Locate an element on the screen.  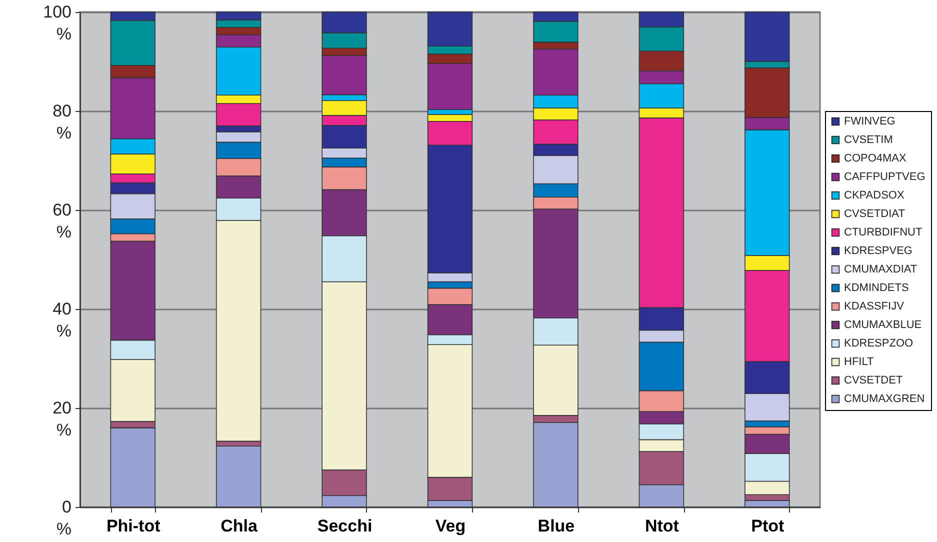
legend-label: CTURBDIFNUT is located at coordinates (883, 232).